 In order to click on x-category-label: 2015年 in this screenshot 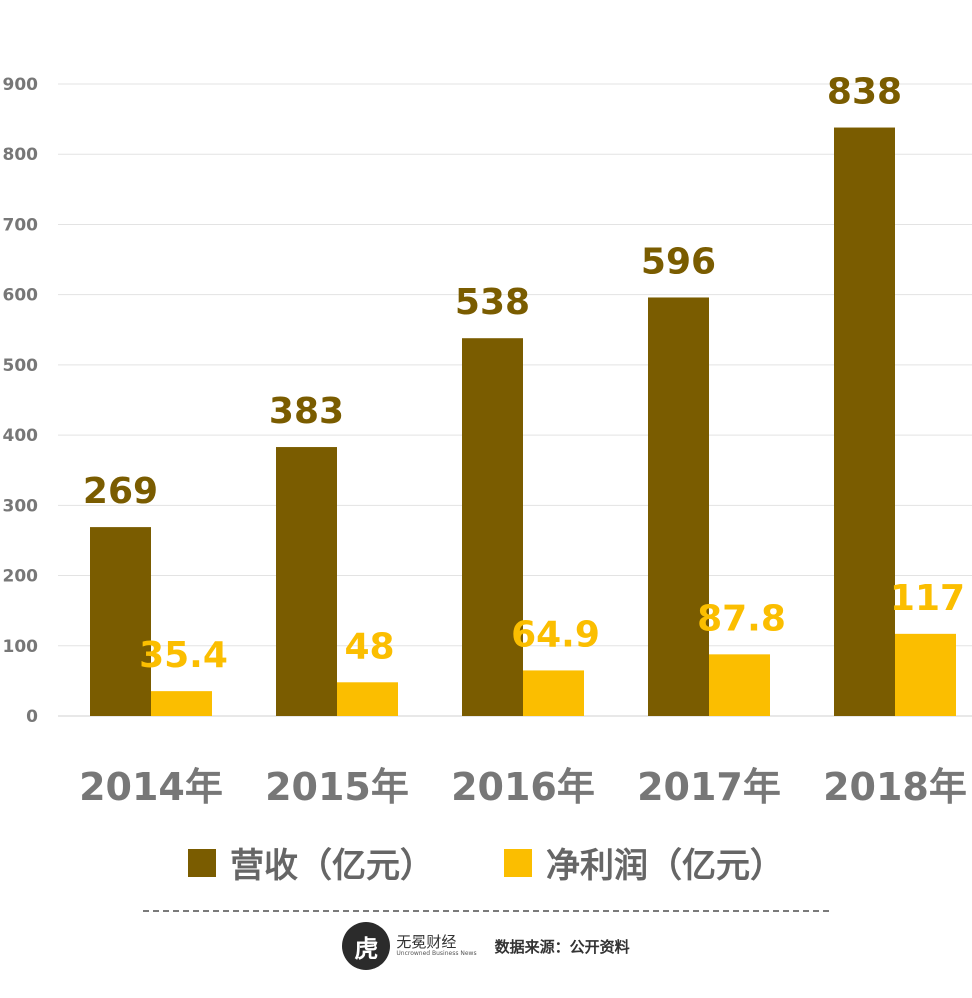, I will do `click(337, 787)`.